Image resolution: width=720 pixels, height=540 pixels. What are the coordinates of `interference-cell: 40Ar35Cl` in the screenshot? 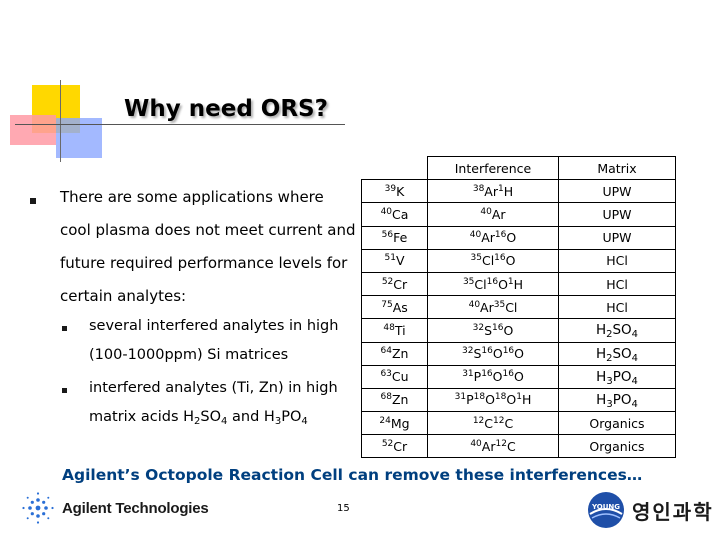 It's located at (493, 307).